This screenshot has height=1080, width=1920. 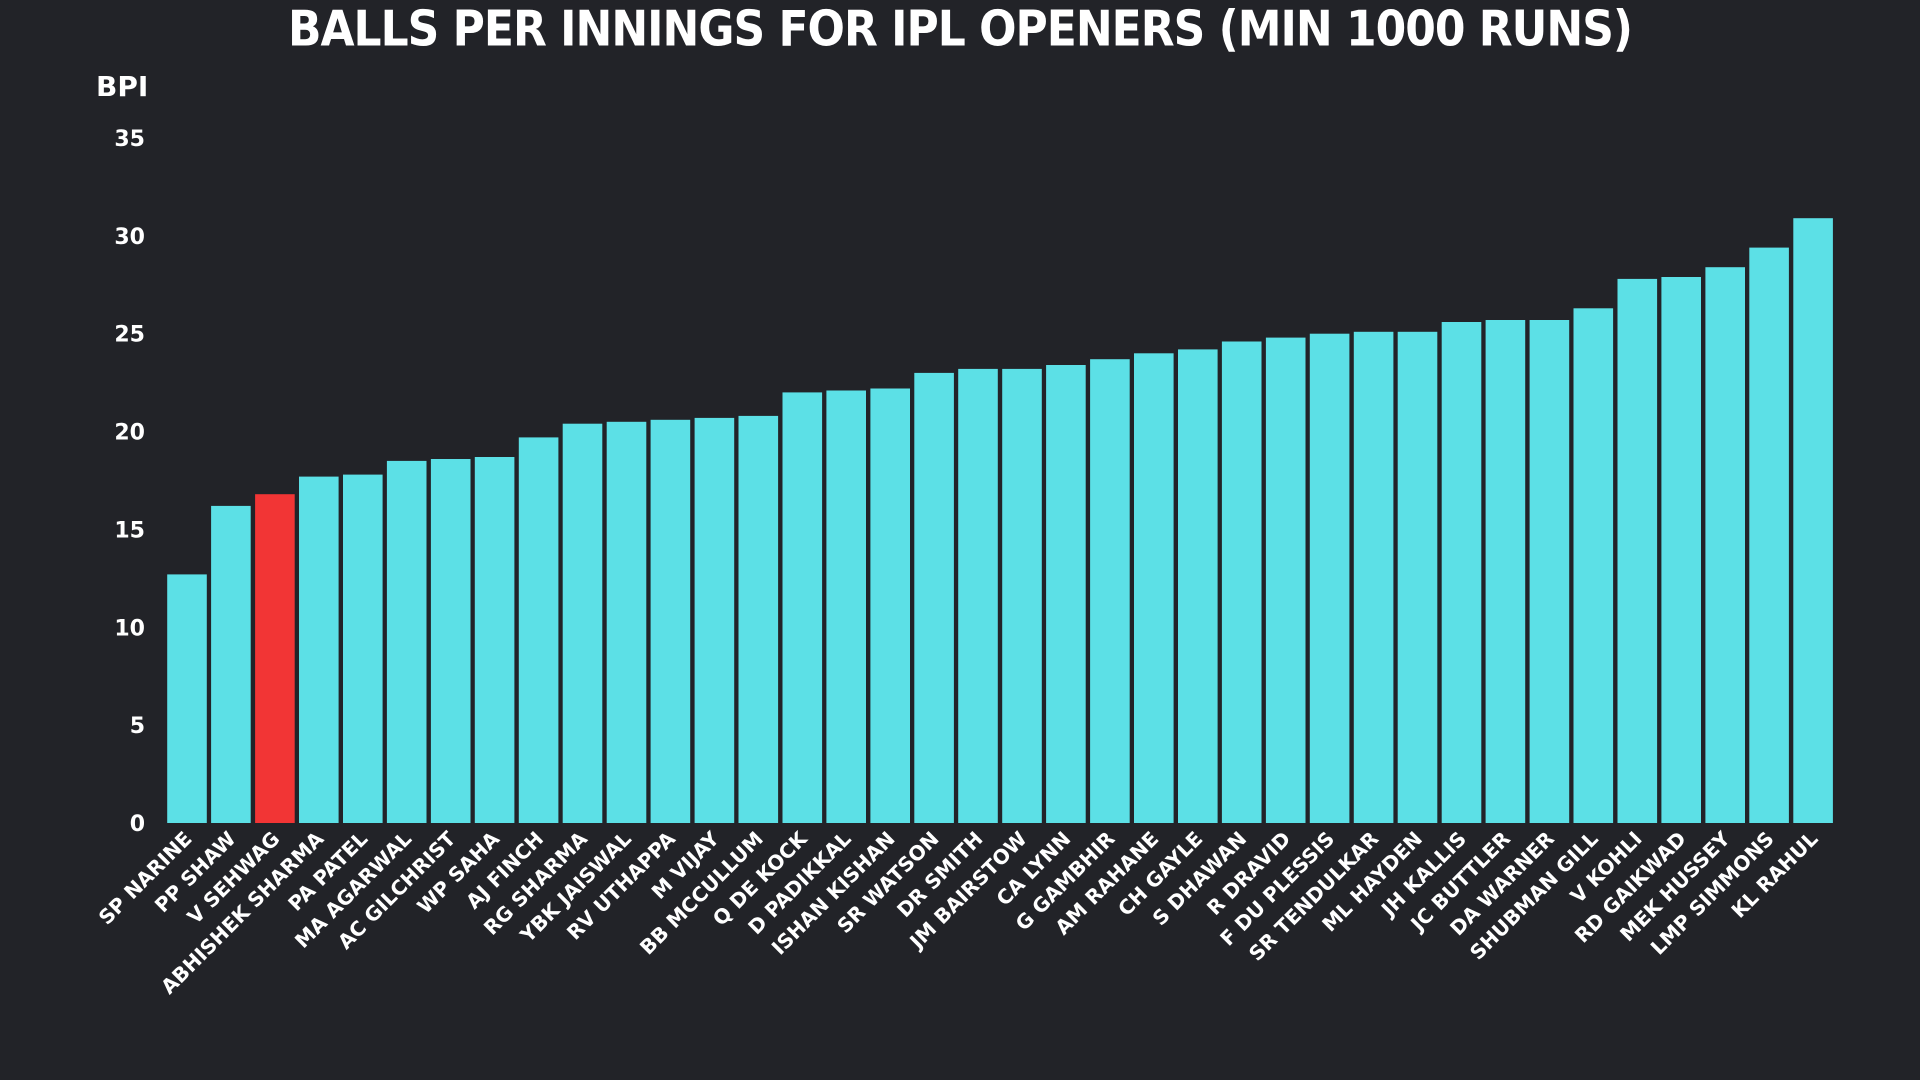 I want to click on y-tick-label: 0, so click(x=137, y=824).